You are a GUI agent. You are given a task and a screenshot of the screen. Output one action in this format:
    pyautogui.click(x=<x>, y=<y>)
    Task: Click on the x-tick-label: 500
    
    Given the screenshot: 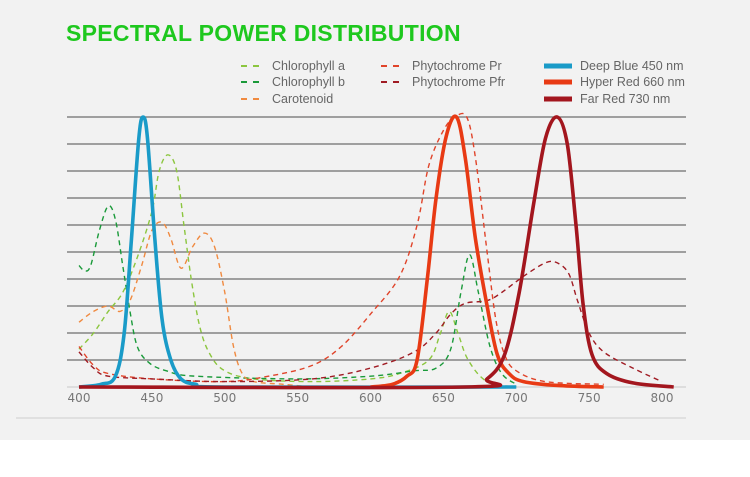 What is the action you would take?
    pyautogui.click(x=224, y=398)
    